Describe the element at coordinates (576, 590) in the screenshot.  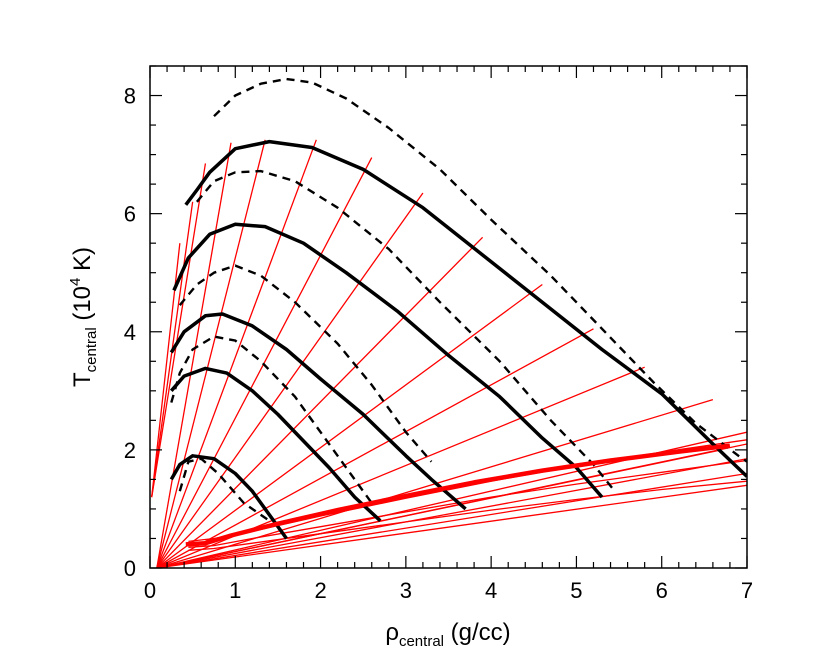
I see `x-tick-label: 5` at that location.